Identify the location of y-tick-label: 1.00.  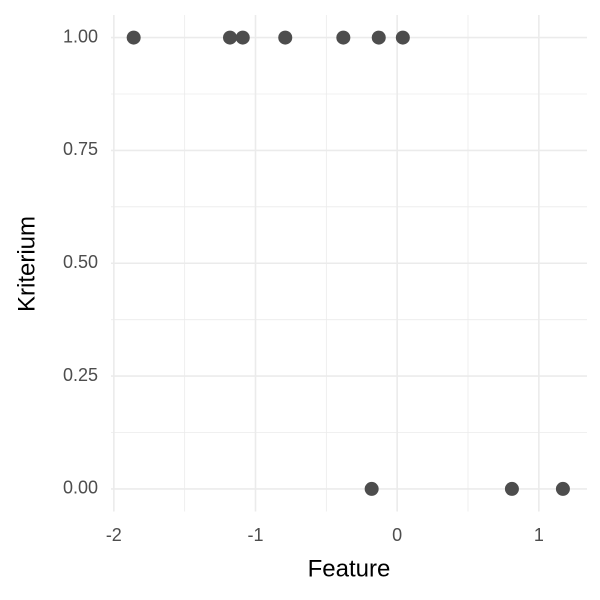
(80, 36).